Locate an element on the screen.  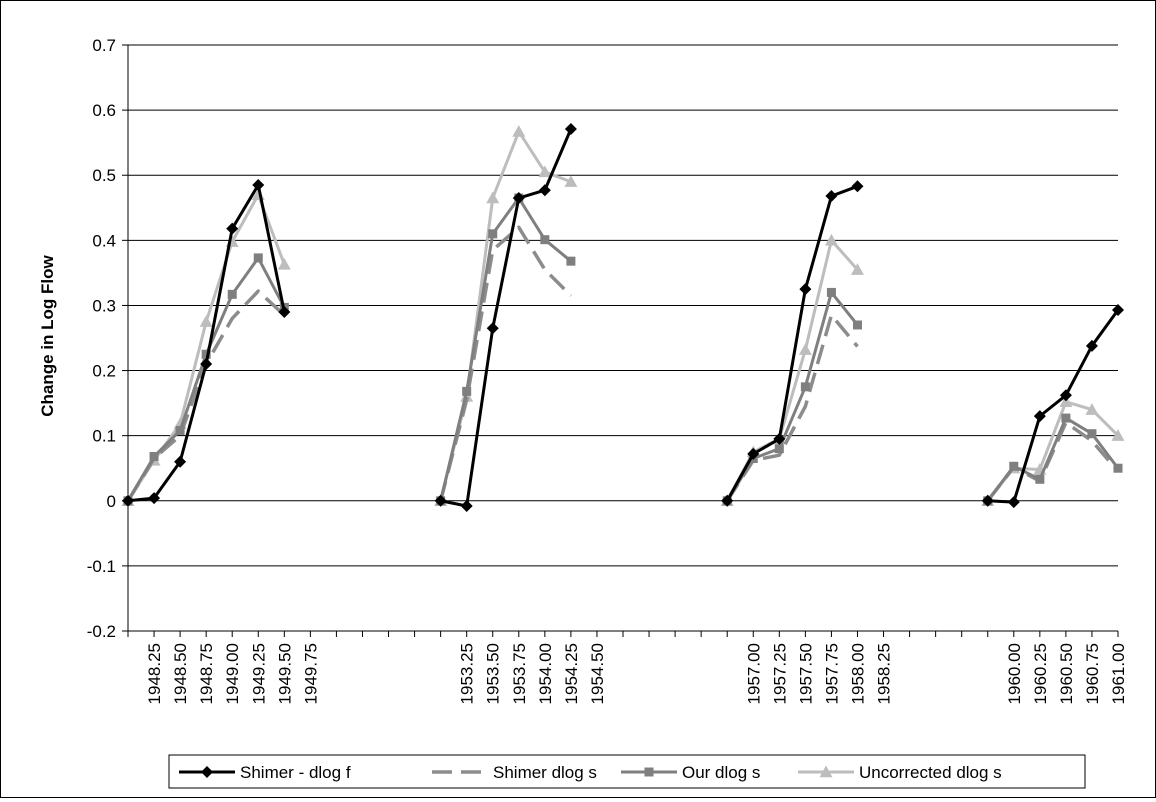
y-tick-label: 0.6 is located at coordinates (104, 110).